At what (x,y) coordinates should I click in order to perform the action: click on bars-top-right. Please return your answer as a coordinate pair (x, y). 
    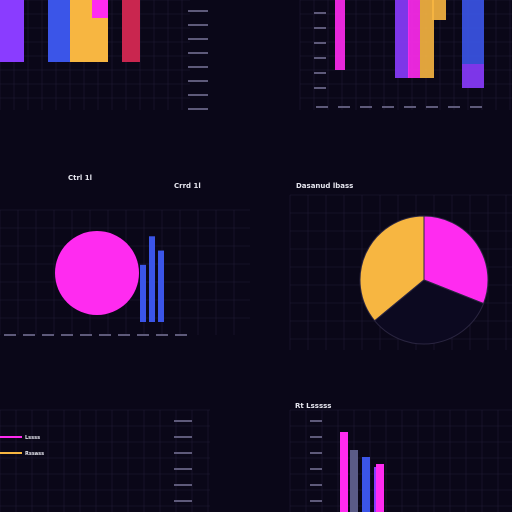
    Looking at the image, I should click on (399, 54).